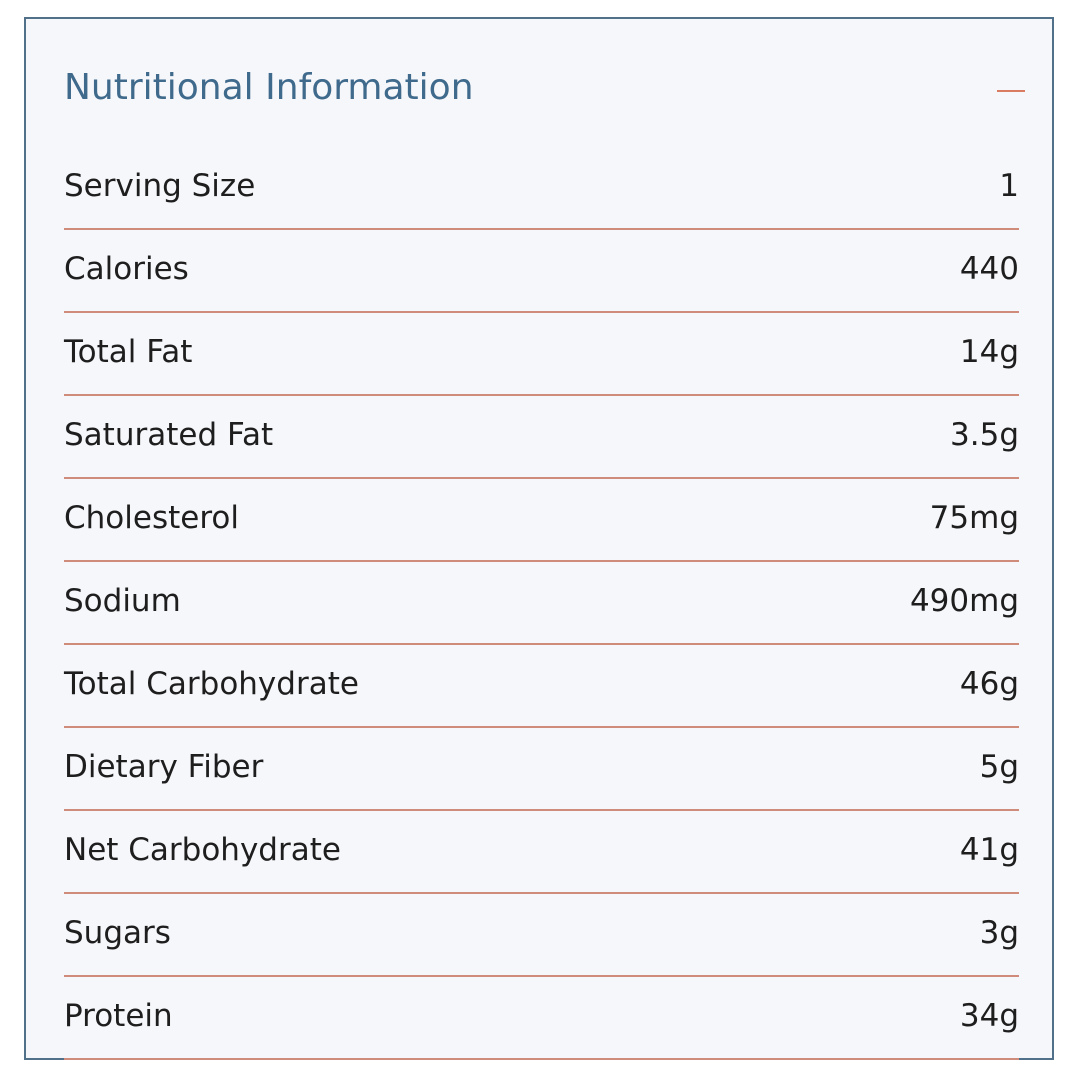 This screenshot has width=1080, height=1080. Describe the element at coordinates (202, 850) in the screenshot. I see `row-label: Net Carbohydrate` at that location.